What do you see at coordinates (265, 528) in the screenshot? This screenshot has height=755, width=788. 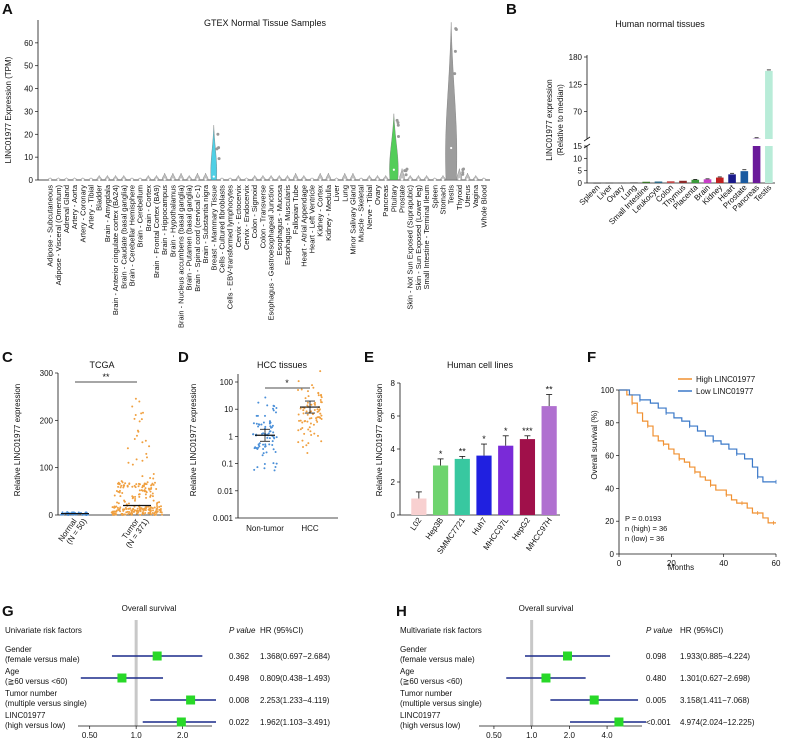 I see `panel-d-group-label: Non-tumor` at bounding box center [265, 528].